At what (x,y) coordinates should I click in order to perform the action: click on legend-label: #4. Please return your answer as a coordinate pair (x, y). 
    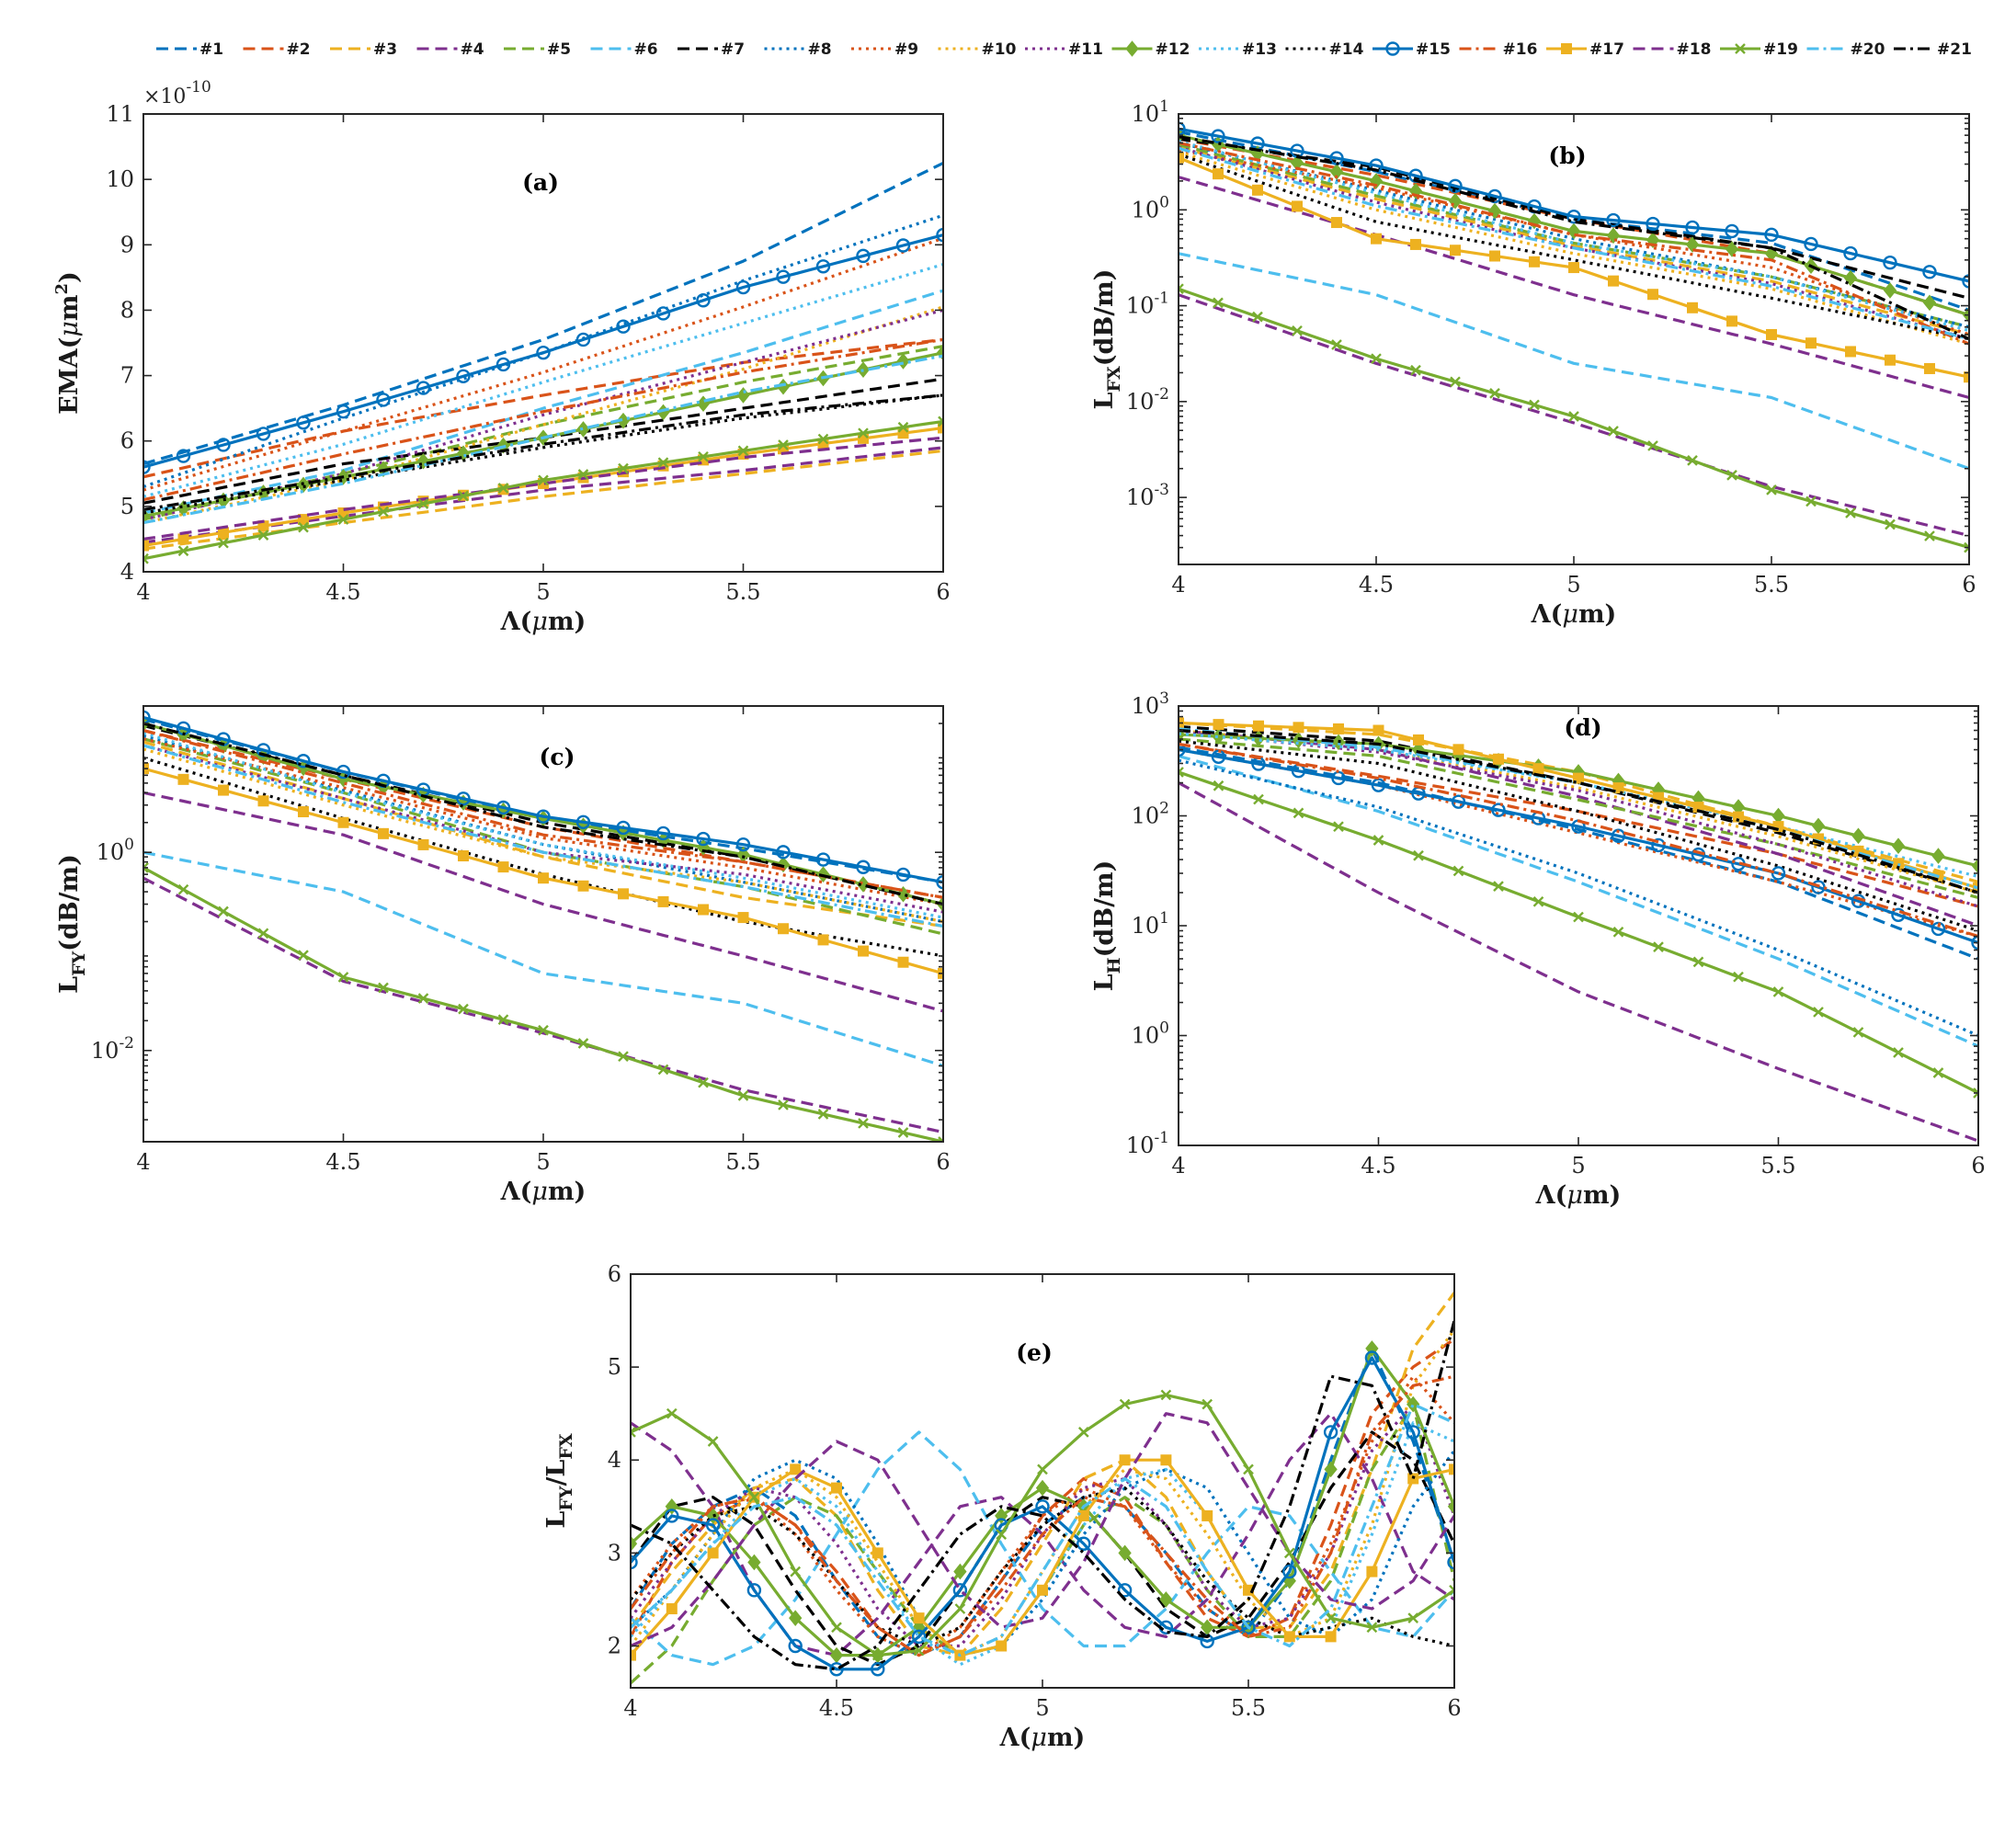
    Looking at the image, I should click on (472, 49).